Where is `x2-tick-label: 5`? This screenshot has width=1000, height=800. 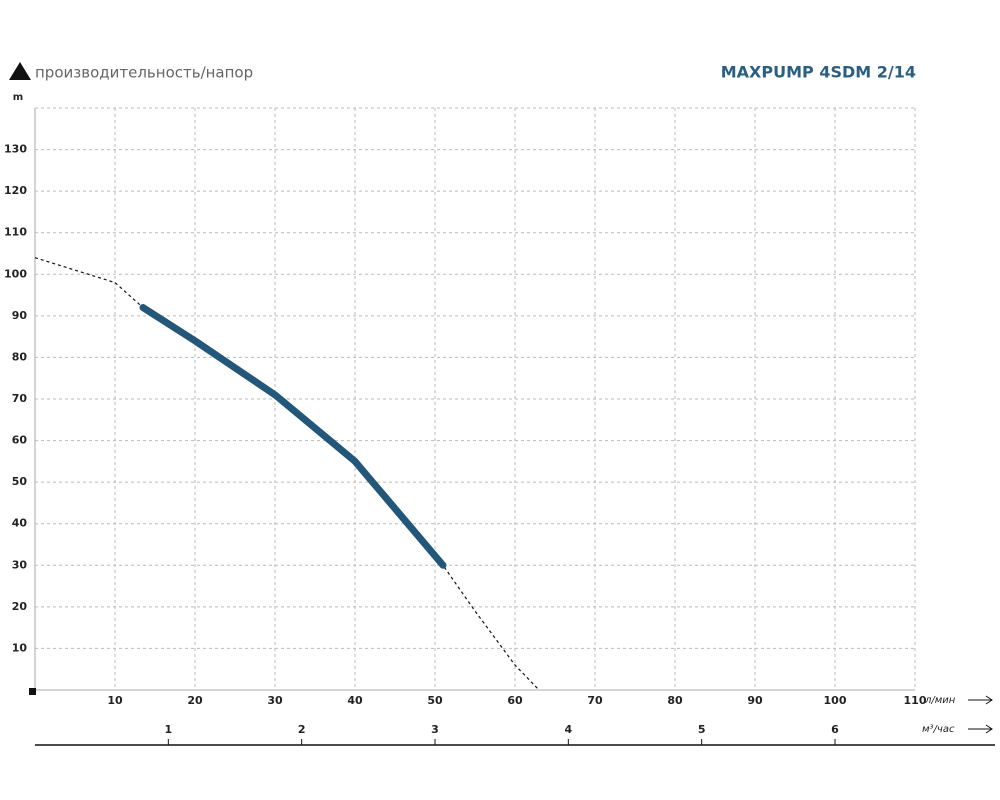
x2-tick-label: 5 is located at coordinates (702, 729).